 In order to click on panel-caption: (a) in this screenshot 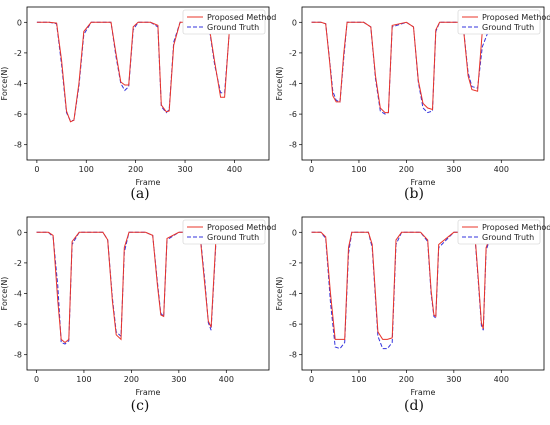, I will do `click(139, 194)`.